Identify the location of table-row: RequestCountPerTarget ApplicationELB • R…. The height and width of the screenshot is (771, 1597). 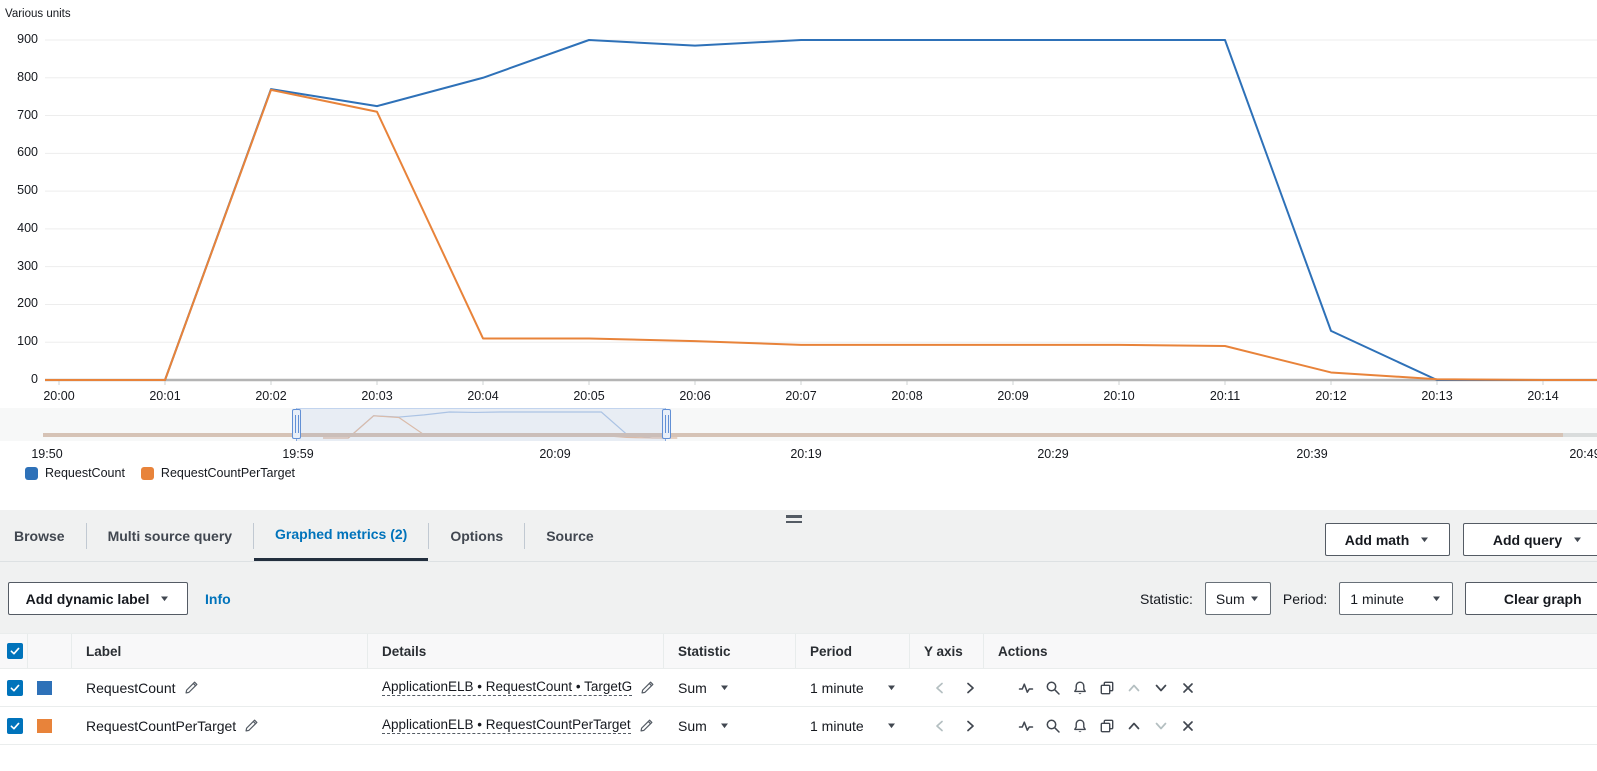
(798, 726).